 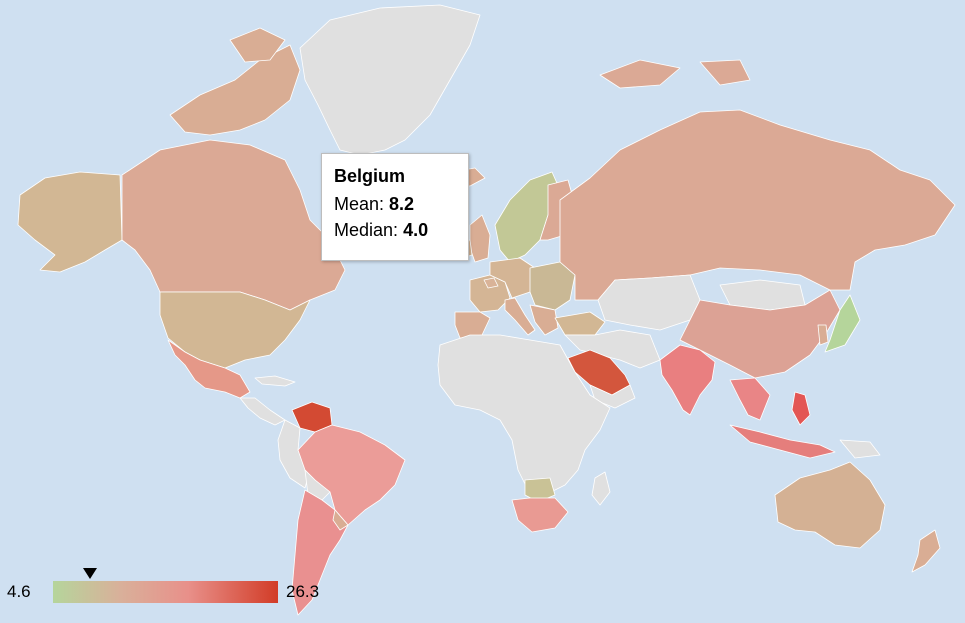 I want to click on country-uk, so click(x=480, y=238).